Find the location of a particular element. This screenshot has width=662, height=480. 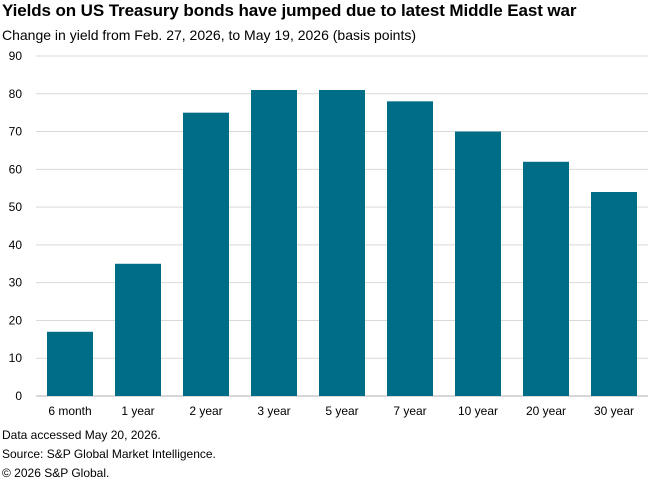

y-tick-label: 50 is located at coordinates (16, 207).